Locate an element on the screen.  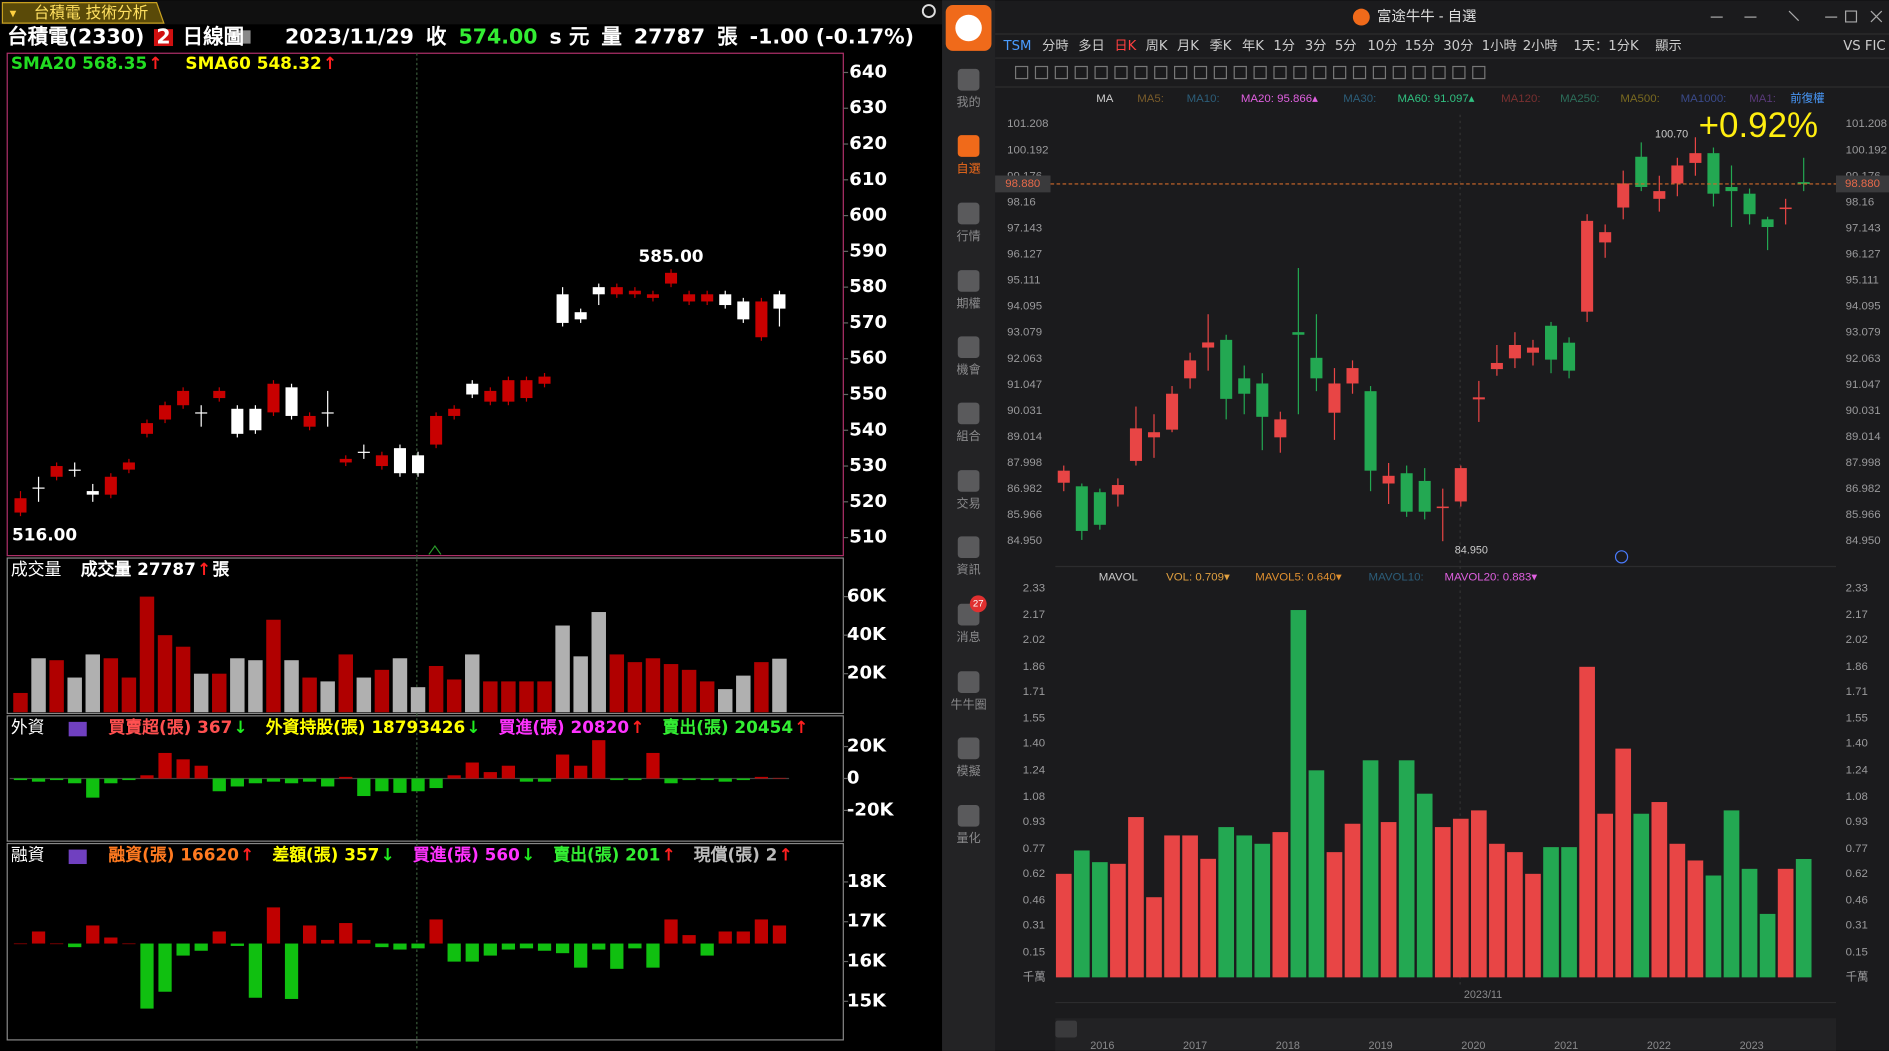
sidebar-label: 行情 is located at coordinates (969, 236).